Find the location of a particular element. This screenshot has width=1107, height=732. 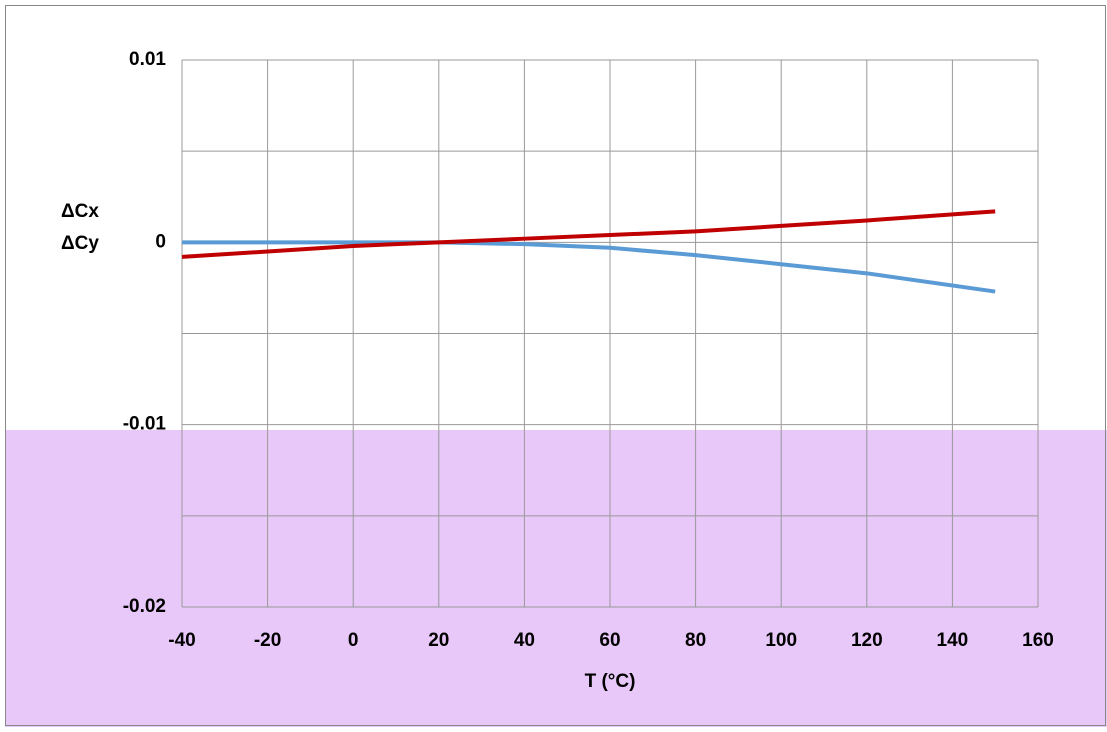

y-axis-label: ΔCy is located at coordinates (80, 243).